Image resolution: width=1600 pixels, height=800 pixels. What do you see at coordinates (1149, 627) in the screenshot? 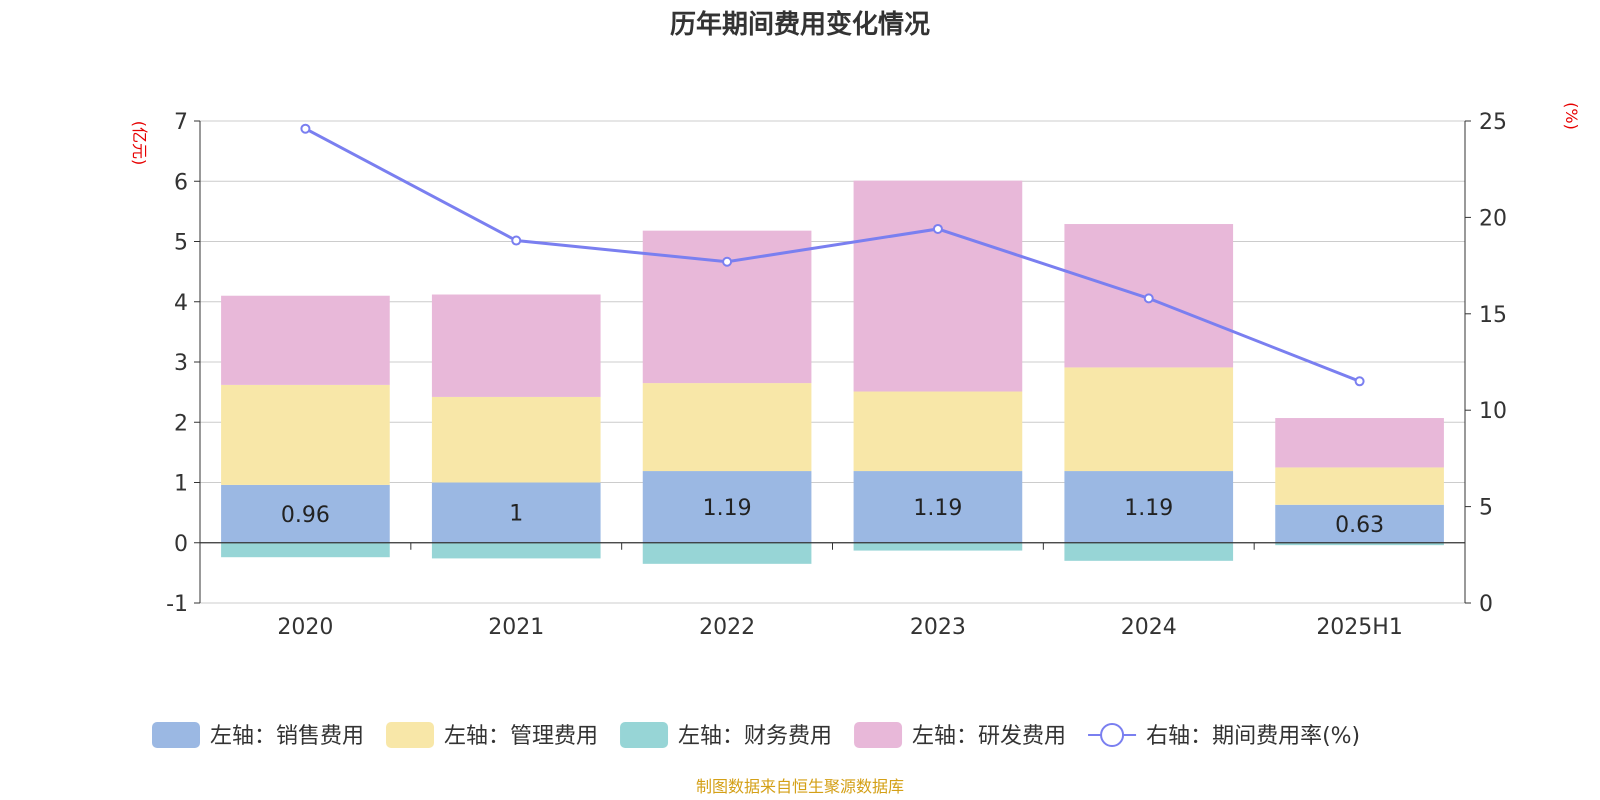
I see `x-tick-label: 2024` at bounding box center [1149, 627].